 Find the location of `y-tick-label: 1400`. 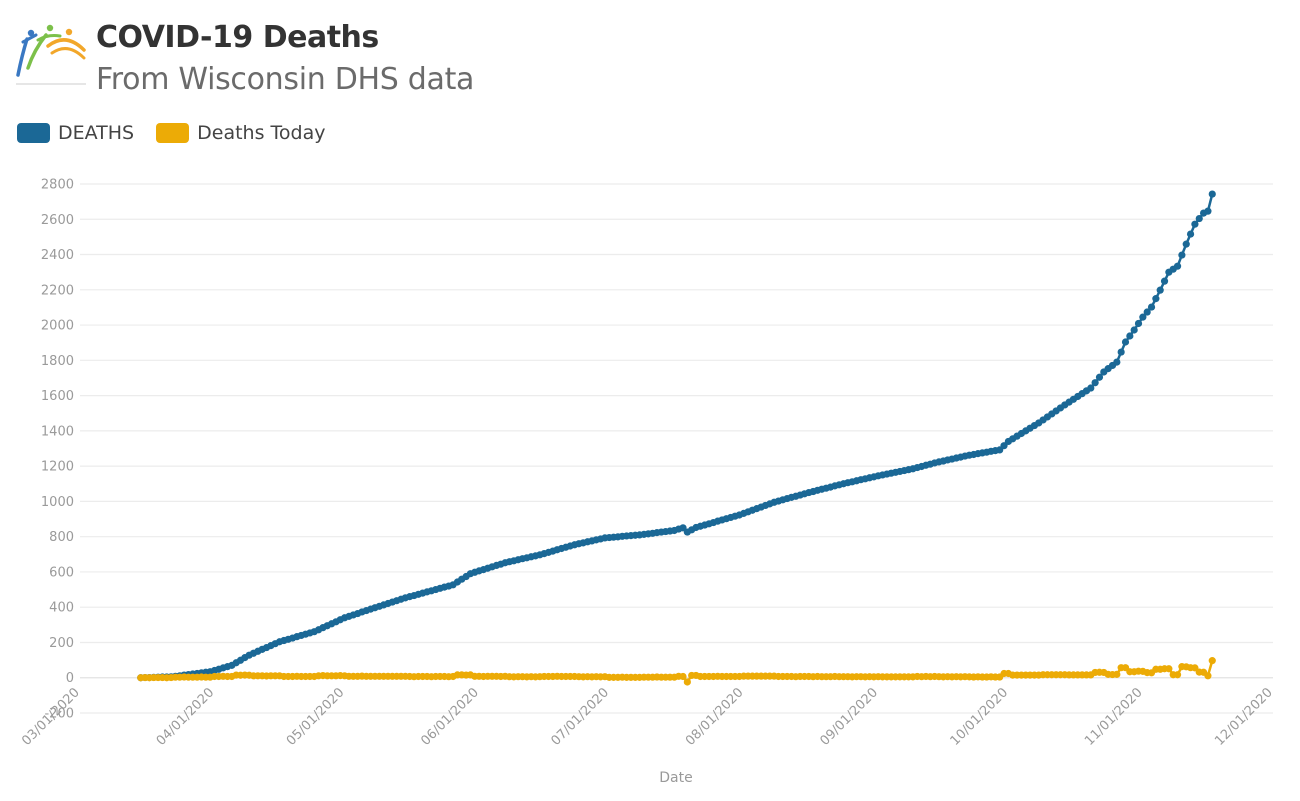

y-tick-label: 1400 is located at coordinates (57, 431).